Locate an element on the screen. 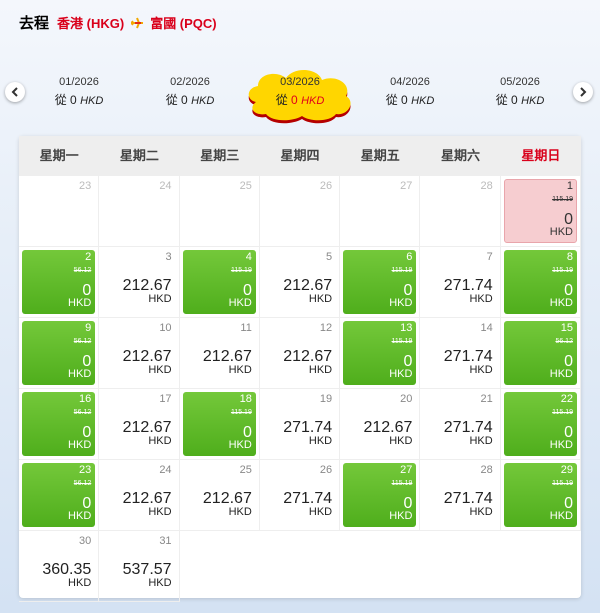 This screenshot has width=600, height=613. day-cell: 21 271.74 HKD is located at coordinates (460, 424).